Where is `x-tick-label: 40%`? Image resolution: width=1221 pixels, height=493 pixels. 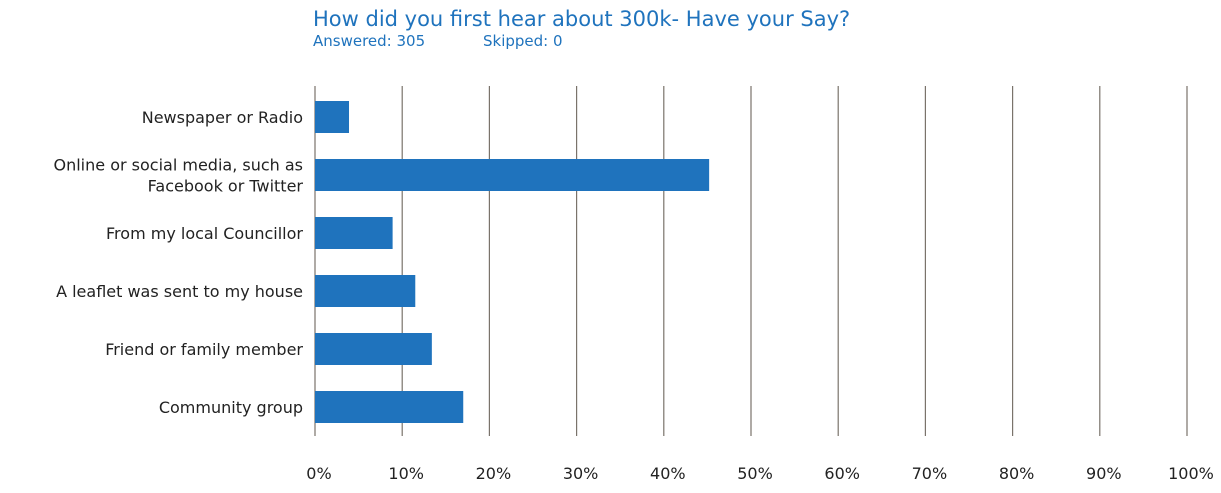
x-tick-label: 40% is located at coordinates (668, 473).